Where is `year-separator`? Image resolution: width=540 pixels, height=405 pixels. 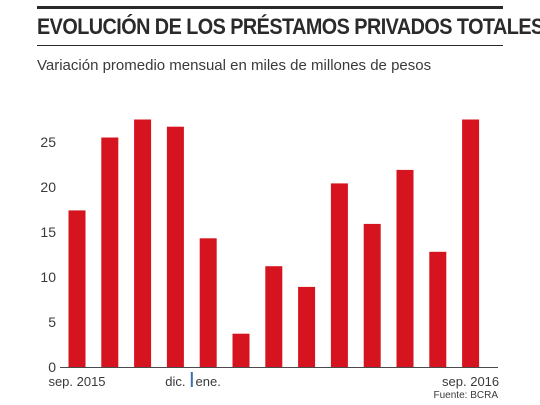
year-separator is located at coordinates (191, 379).